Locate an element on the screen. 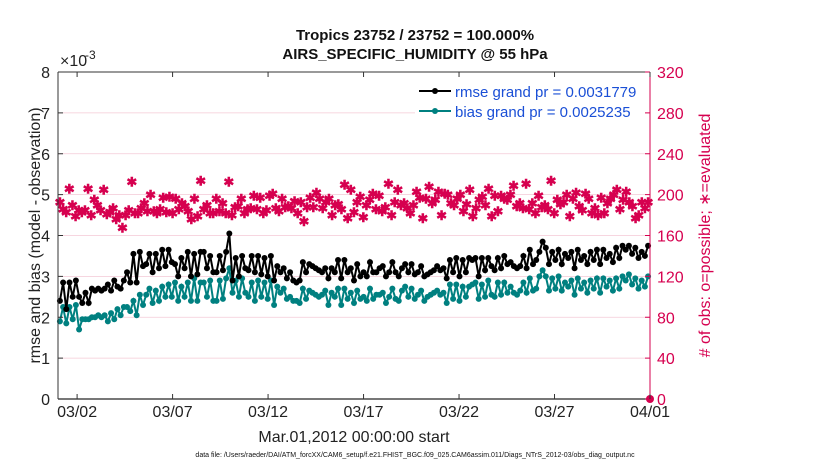 Image resolution: width=830 pixels, height=470 pixels. y-left-tick-label: 0 is located at coordinates (45, 400).